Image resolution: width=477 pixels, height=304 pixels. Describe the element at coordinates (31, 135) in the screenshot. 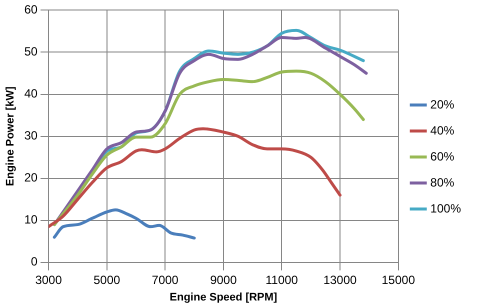

I see `y-tick-label: 30` at that location.